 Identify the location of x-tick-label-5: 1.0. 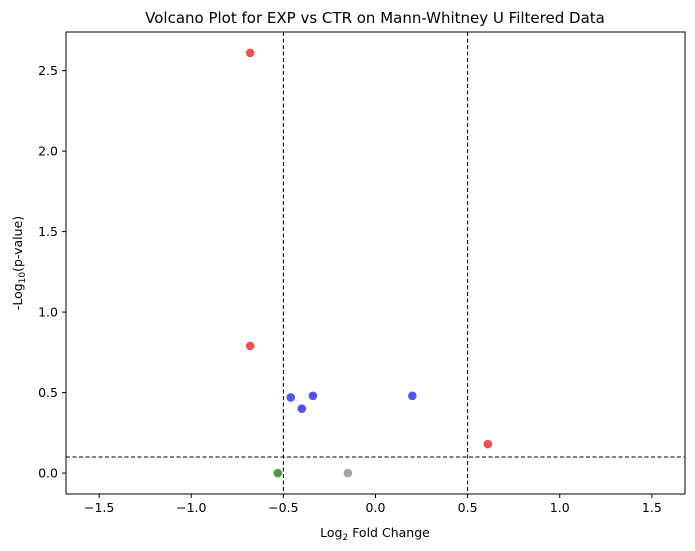
(560, 507).